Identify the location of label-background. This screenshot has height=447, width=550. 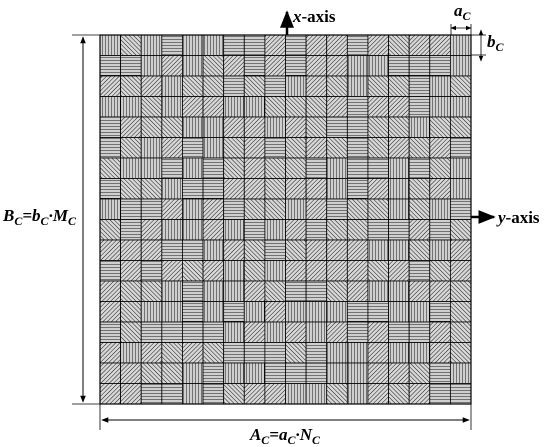
(42, 215).